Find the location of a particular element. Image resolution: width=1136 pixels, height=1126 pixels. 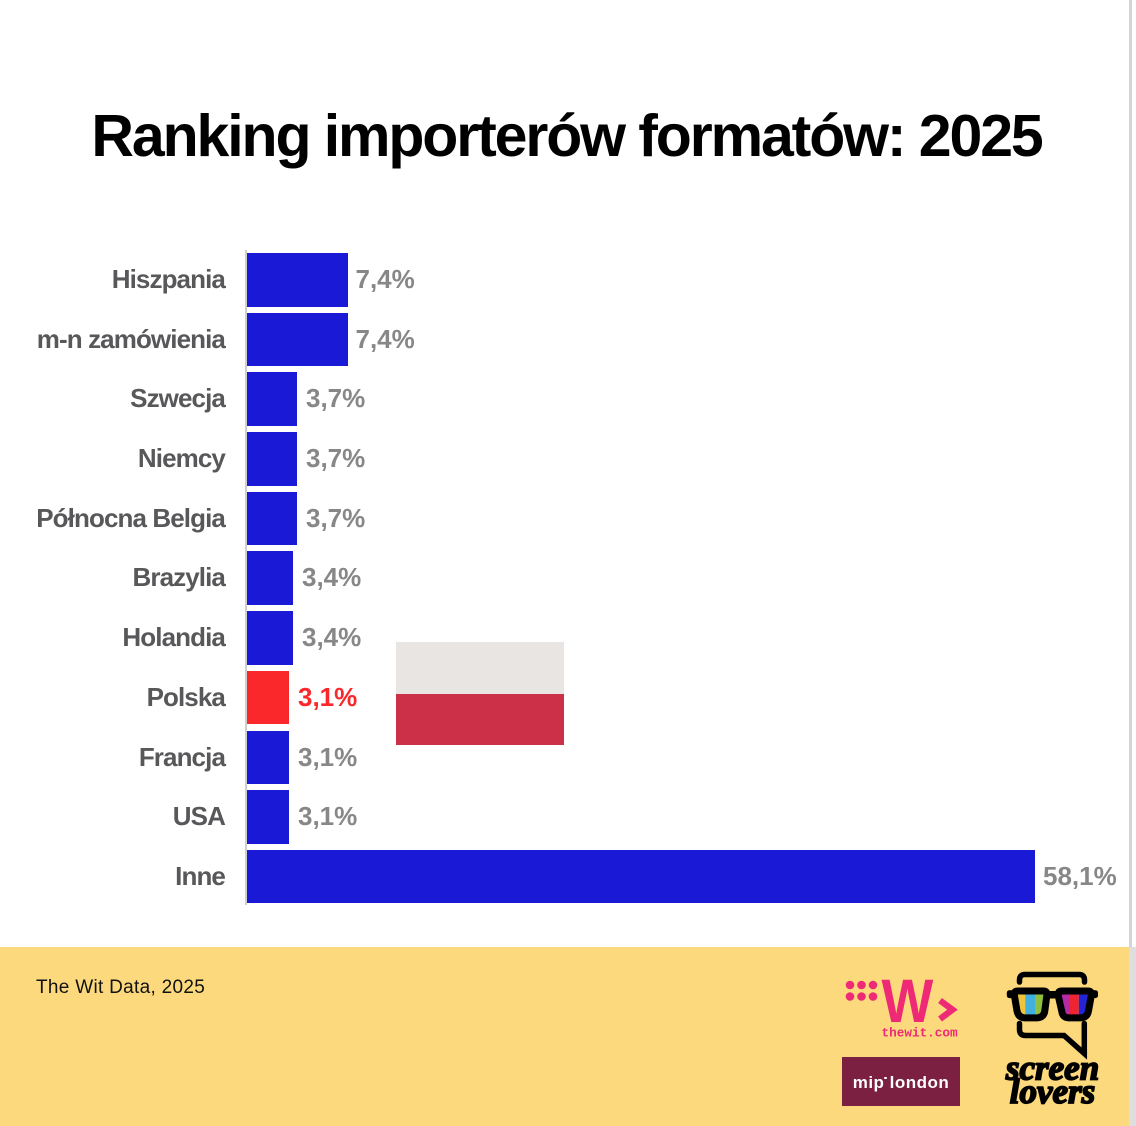

svg-text: thewit.com is located at coordinates (920, 1033).